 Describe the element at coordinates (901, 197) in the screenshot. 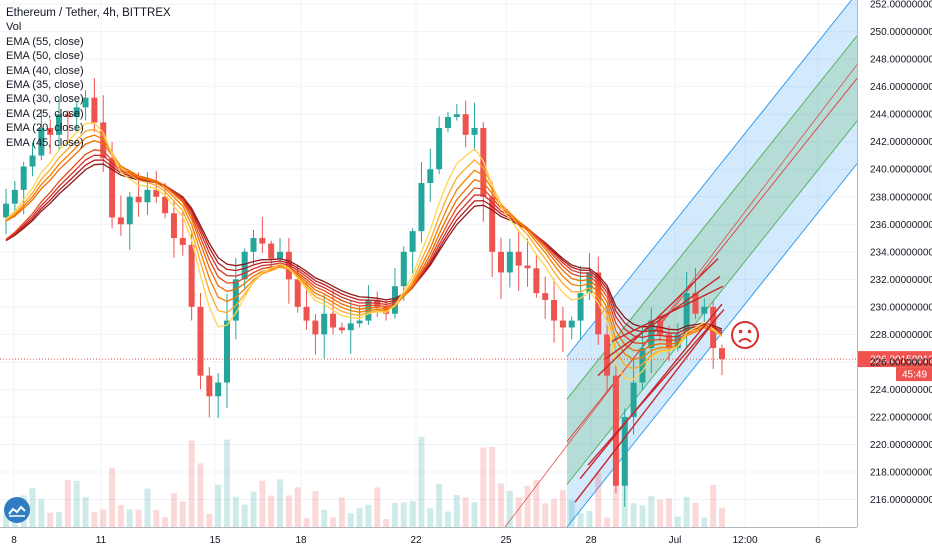

I see `price-tick-label: 238.00000000` at that location.